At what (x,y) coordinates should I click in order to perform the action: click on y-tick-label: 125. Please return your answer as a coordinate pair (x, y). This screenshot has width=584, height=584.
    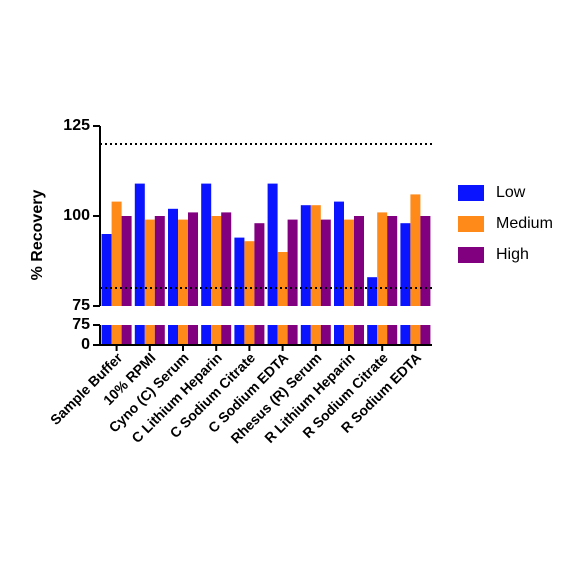
    Looking at the image, I should click on (76, 125).